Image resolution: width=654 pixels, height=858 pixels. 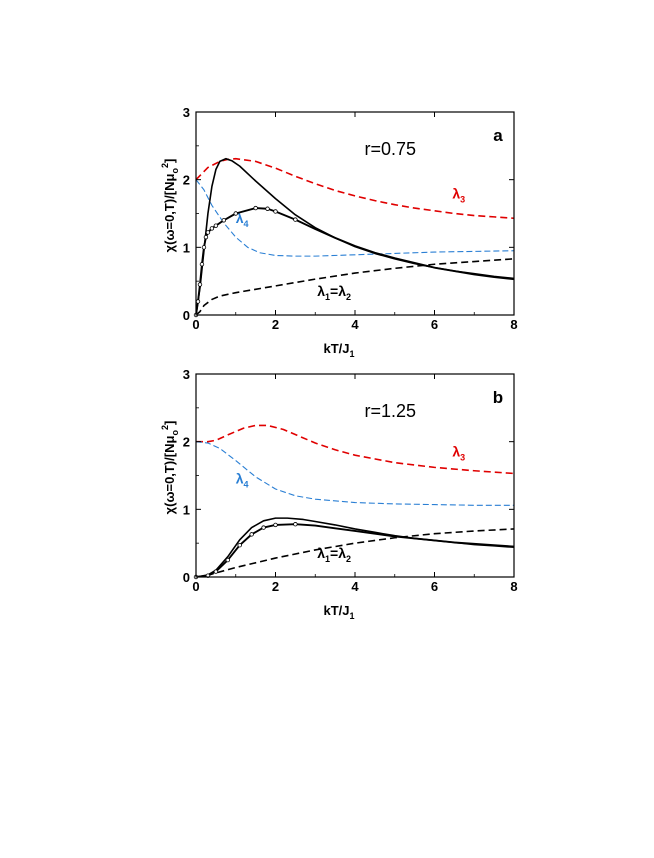 What do you see at coordinates (391, 411) in the screenshot?
I see `panel-annotation: r=1.25` at bounding box center [391, 411].